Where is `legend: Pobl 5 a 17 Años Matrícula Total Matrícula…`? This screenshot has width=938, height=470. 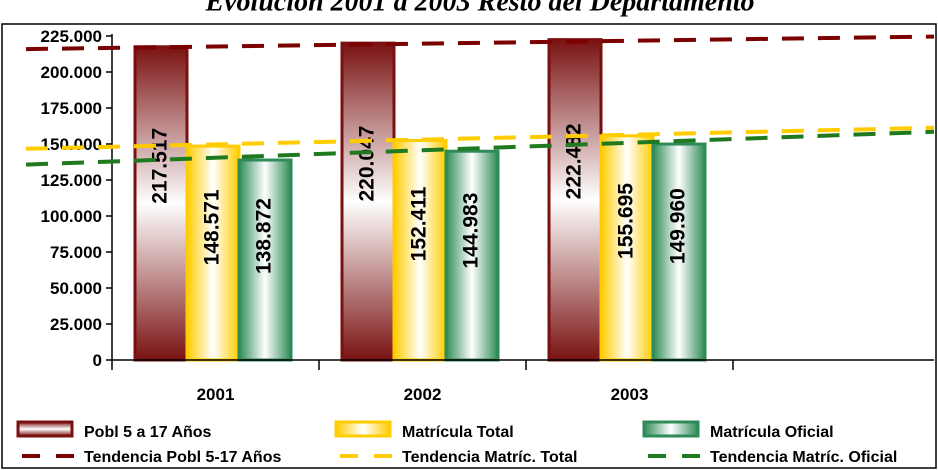 legend: Pobl 5 a 17 Años Matrícula Total Matrícula… is located at coordinates (456, 443).